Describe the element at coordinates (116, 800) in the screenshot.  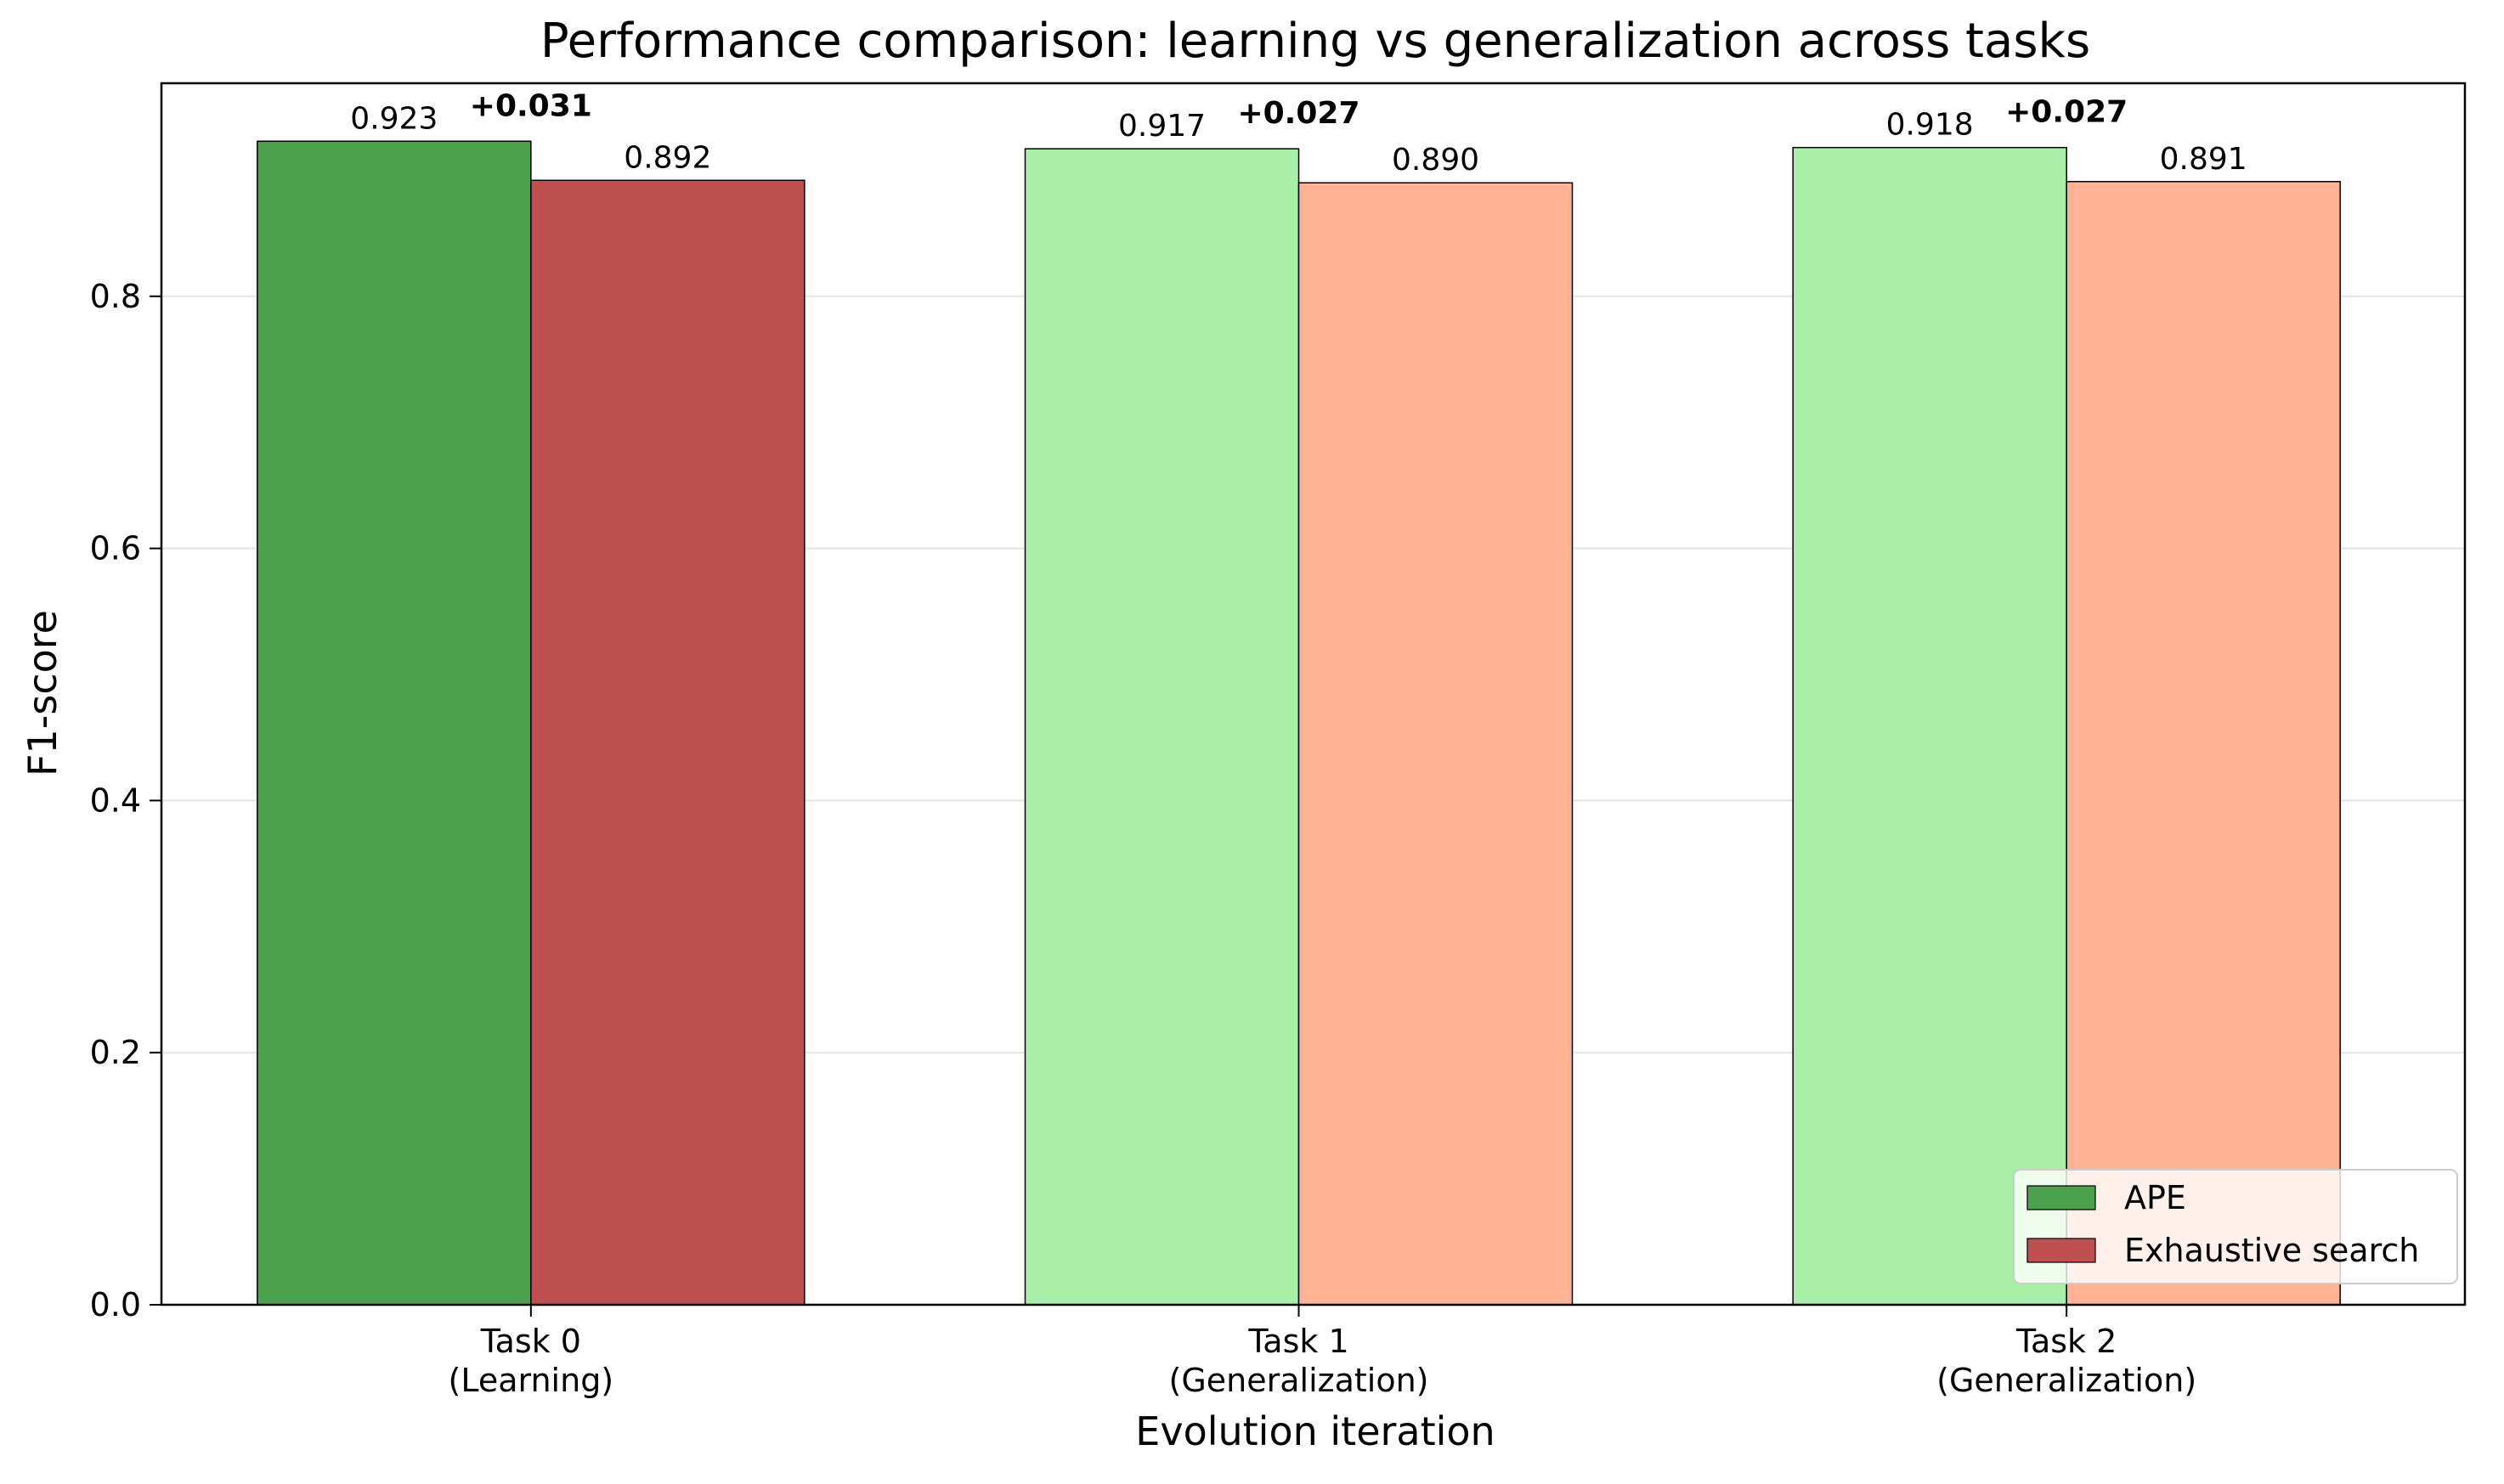
I see `y-tick-label: 0.4` at that location.